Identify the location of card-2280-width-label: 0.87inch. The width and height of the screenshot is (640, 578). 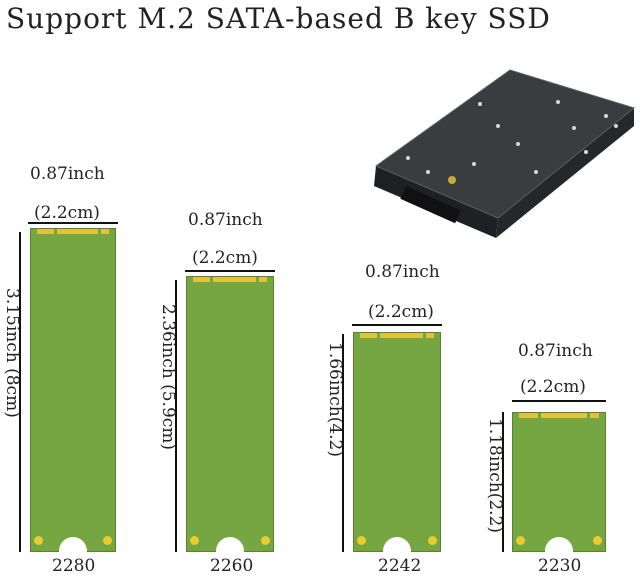
(67, 174).